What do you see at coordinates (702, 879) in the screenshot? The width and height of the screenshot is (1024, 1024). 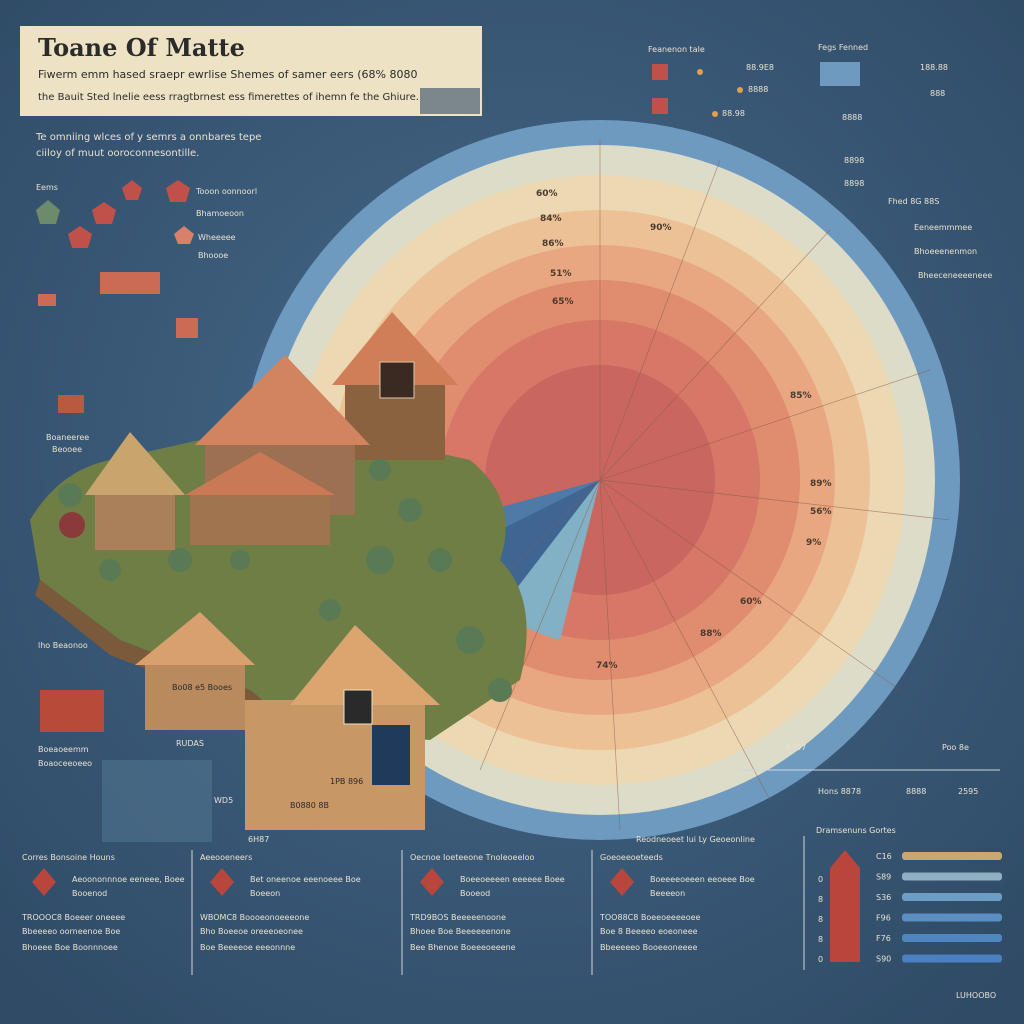 I see `panel-text: Boeeeeoeeen eeoeee Boe` at bounding box center [702, 879].